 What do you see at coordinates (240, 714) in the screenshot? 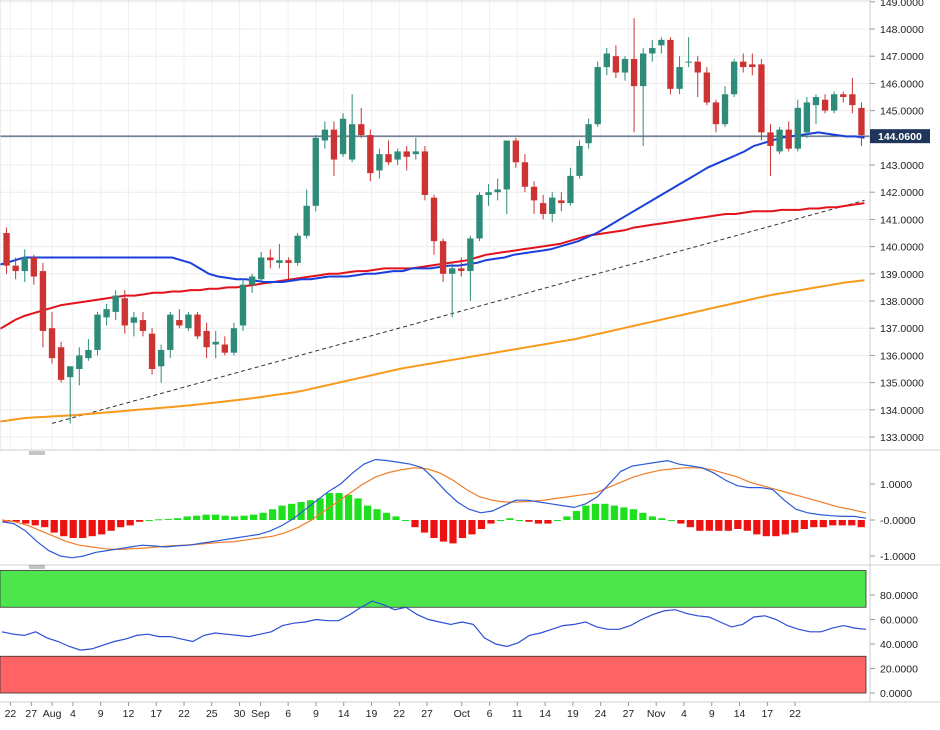
I see `x-tick-label: 30` at bounding box center [240, 714].